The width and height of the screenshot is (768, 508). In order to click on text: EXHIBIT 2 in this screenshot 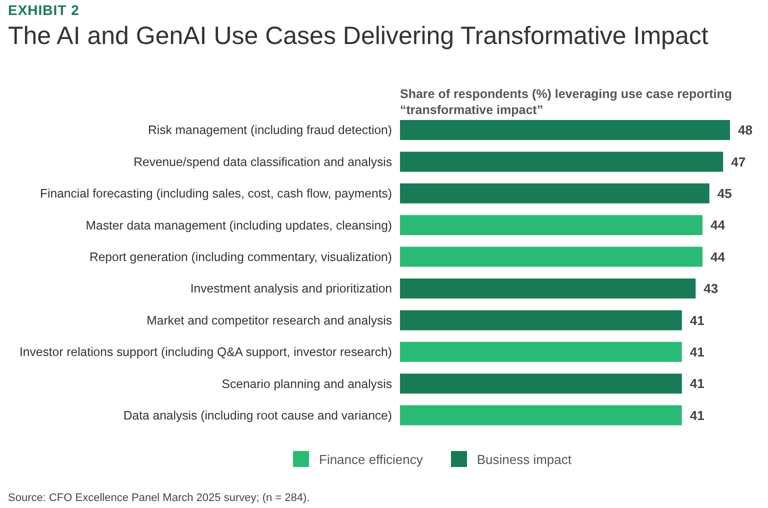, I will do `click(44, 10)`.